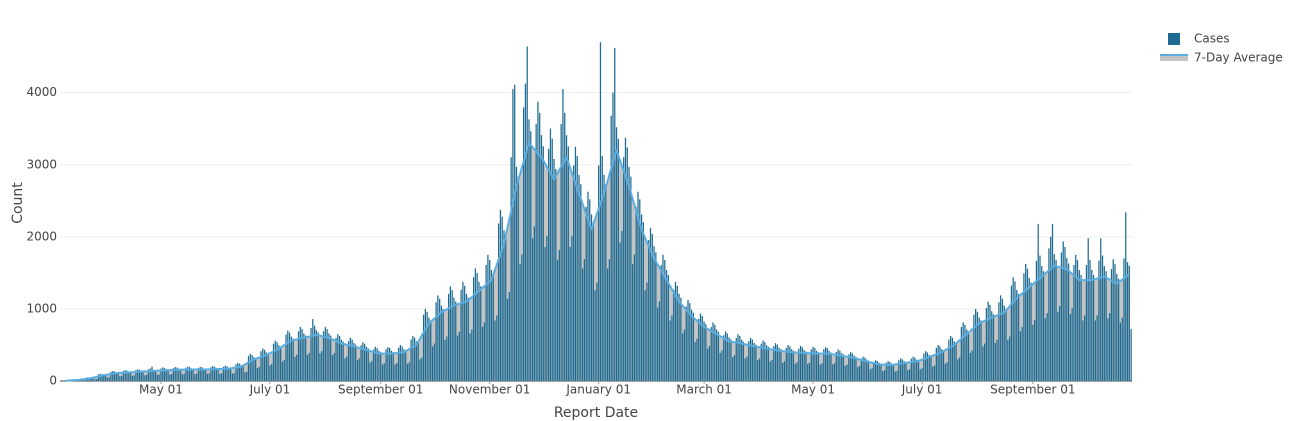 This screenshot has height=421, width=1299. Describe the element at coordinates (380, 390) in the screenshot. I see `x-tick-label: September 01` at that location.